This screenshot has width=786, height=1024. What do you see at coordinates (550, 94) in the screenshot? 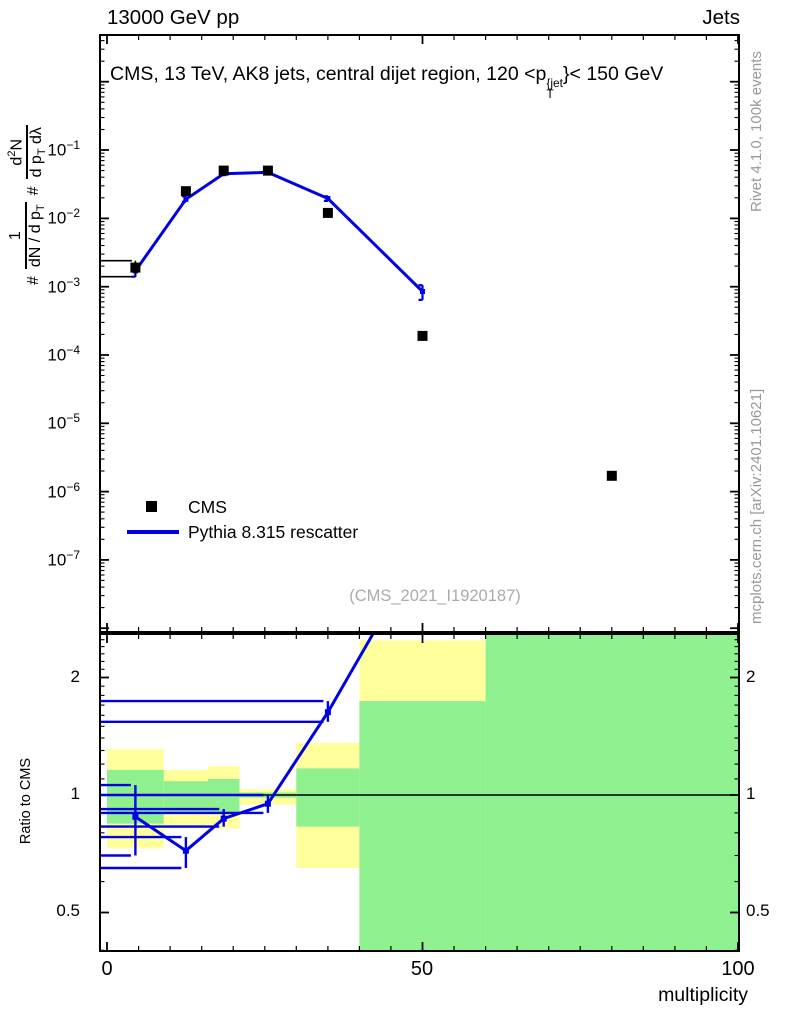
I see `plot-title-sub: T` at bounding box center [550, 94].